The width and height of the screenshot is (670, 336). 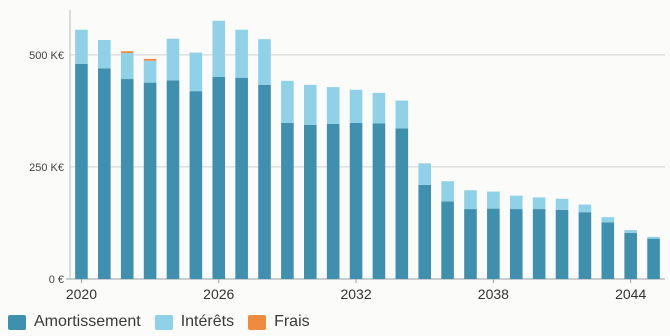 What do you see at coordinates (257, 322) in the screenshot?
I see `legend-swatch-frais` at bounding box center [257, 322].